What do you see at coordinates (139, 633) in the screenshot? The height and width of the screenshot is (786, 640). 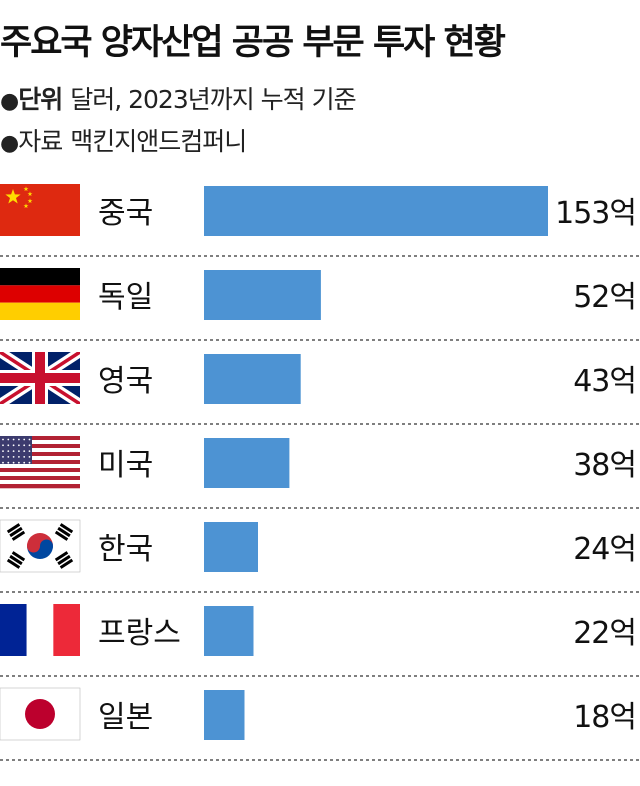 I see `category-label: 프랑스` at bounding box center [139, 633].